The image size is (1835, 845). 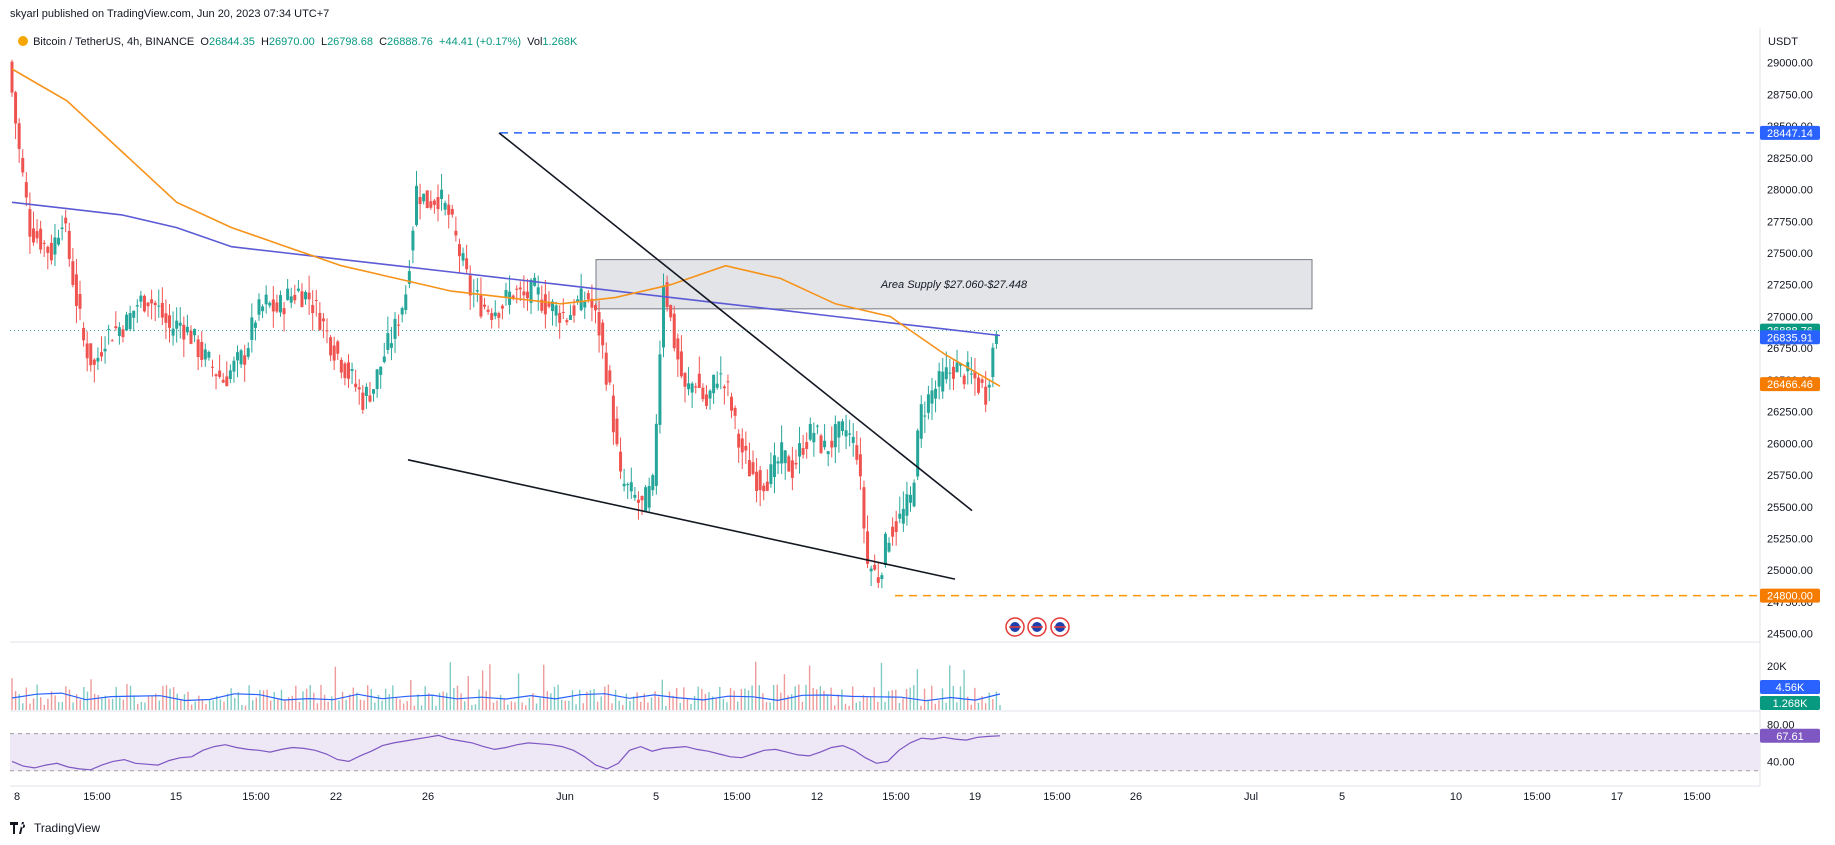 I want to click on tradingview-footer: TradingView, so click(x=55, y=828).